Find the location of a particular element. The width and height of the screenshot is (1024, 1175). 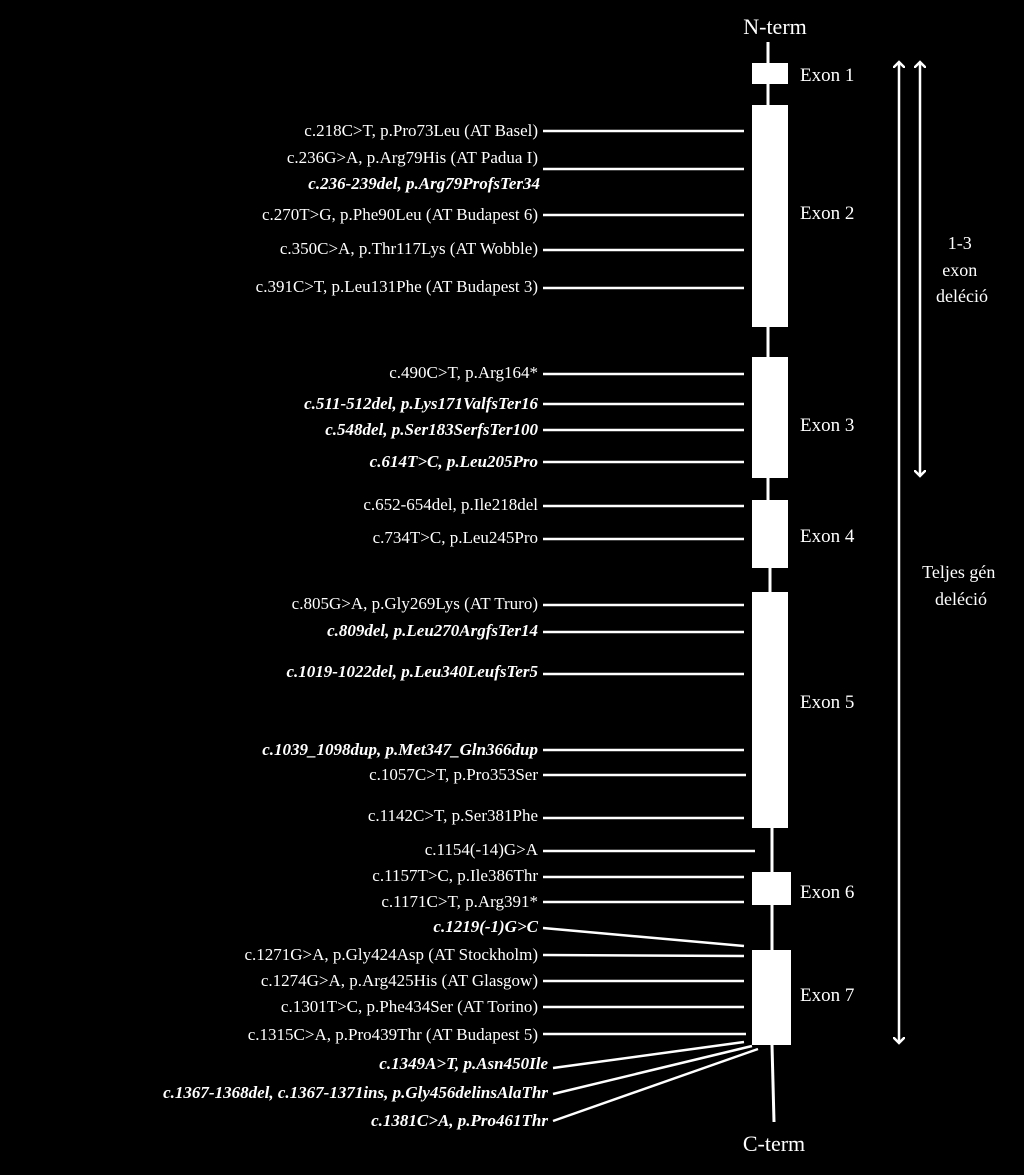

mutation-label: c.1219(-1)G>C is located at coordinates (485, 926).